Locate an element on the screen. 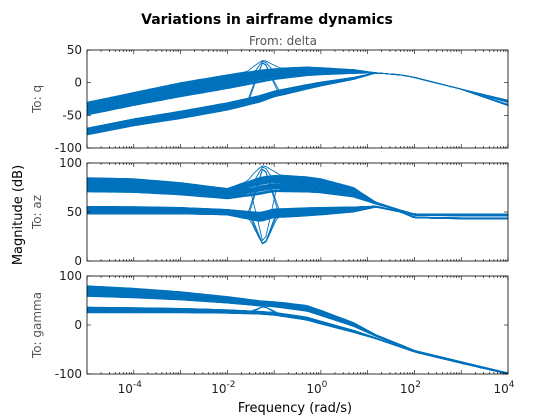 The width and height of the screenshot is (560, 420). x-tick-label: 10⁻² is located at coordinates (223, 388).